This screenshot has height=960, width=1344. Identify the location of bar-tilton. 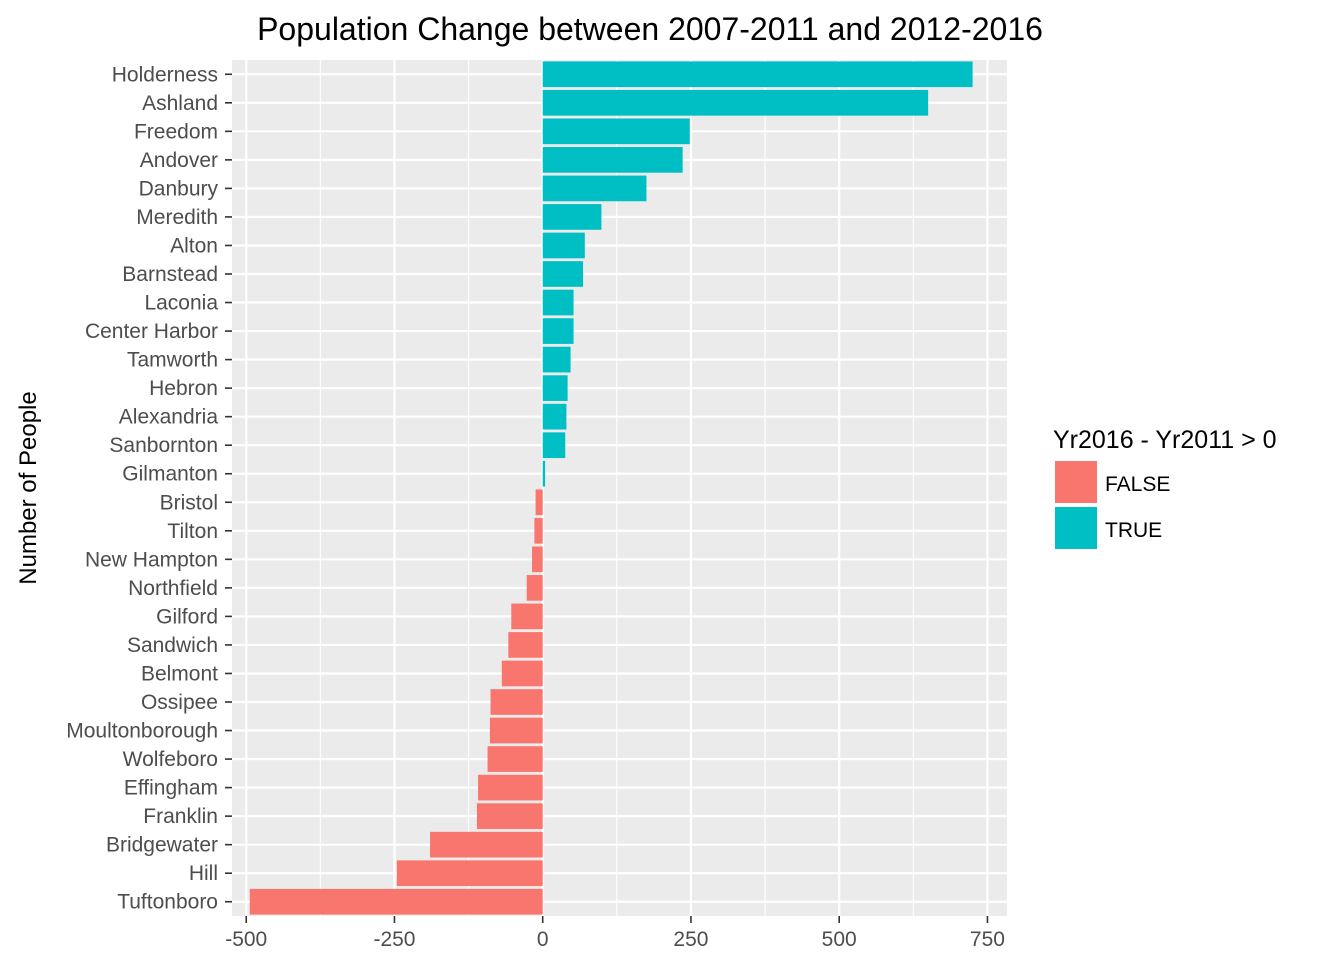
(538, 530).